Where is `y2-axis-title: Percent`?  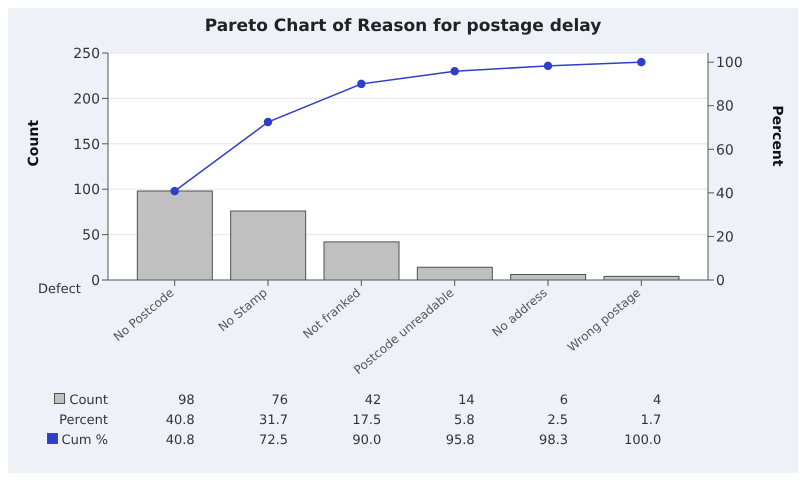
y2-axis-title: Percent is located at coordinates (777, 136).